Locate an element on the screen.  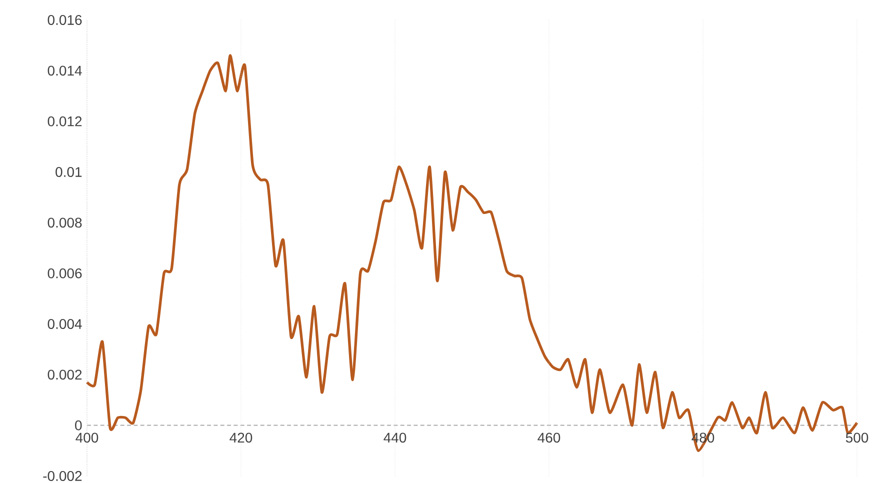
x-tick-label: 420 is located at coordinates (241, 437).